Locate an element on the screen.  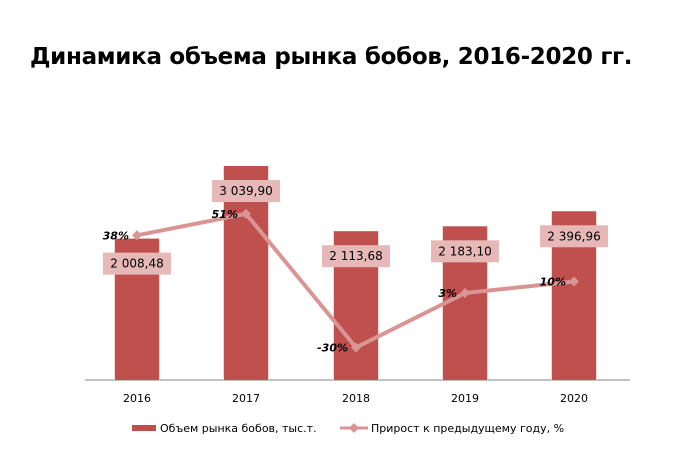
legend-label-bar: Объем рынка бобов, тыс.т. is located at coordinates (238, 428).